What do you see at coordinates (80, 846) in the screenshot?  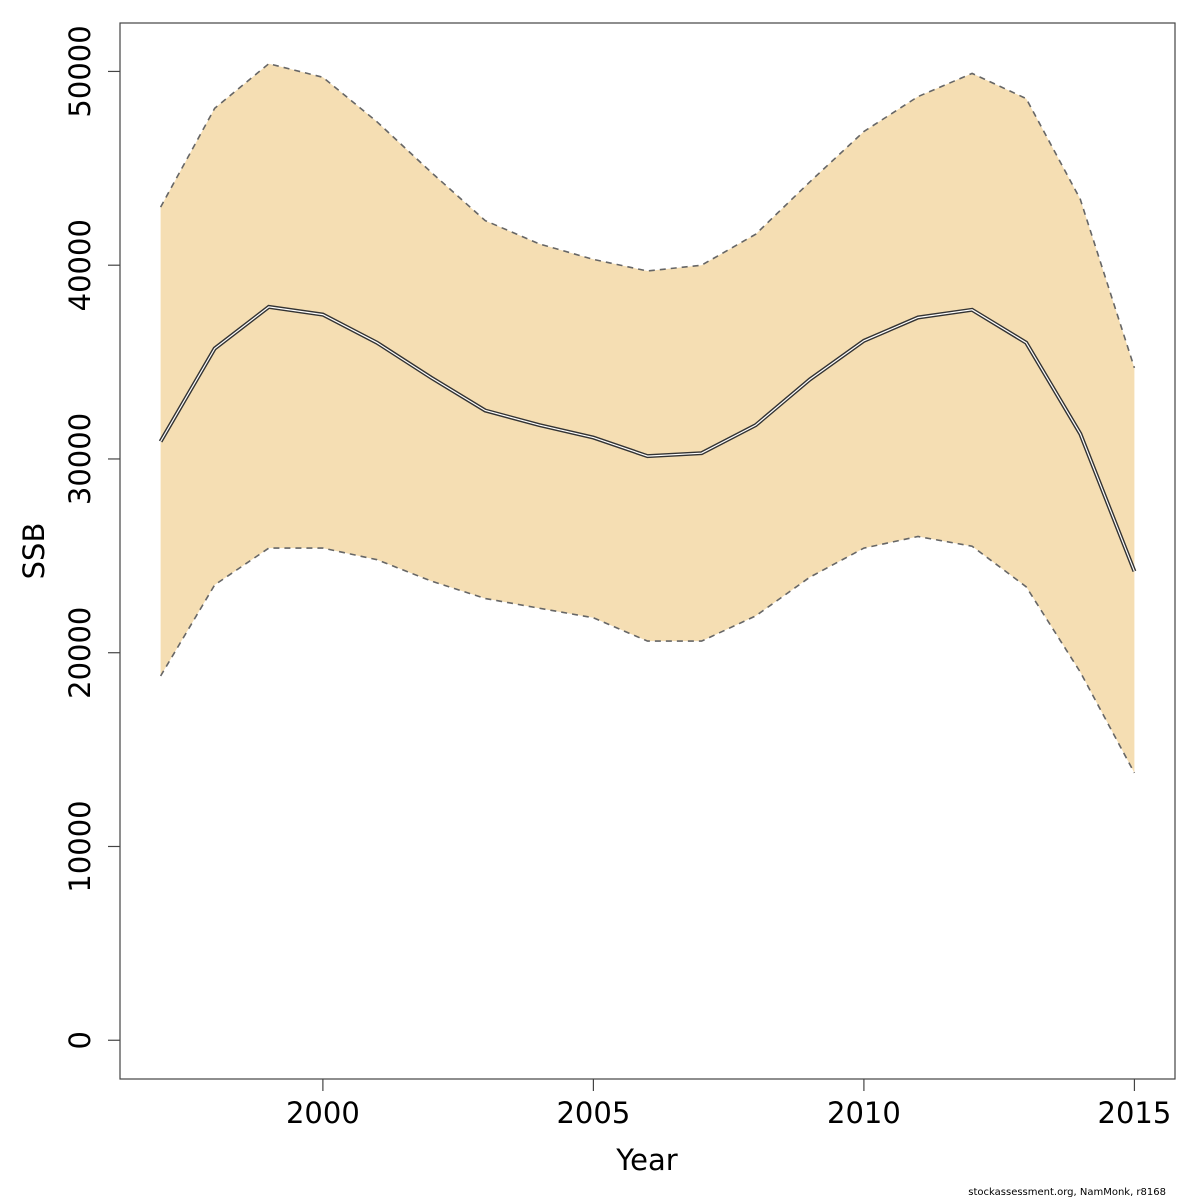 I see `y-tick-label: 10000` at bounding box center [80, 846].